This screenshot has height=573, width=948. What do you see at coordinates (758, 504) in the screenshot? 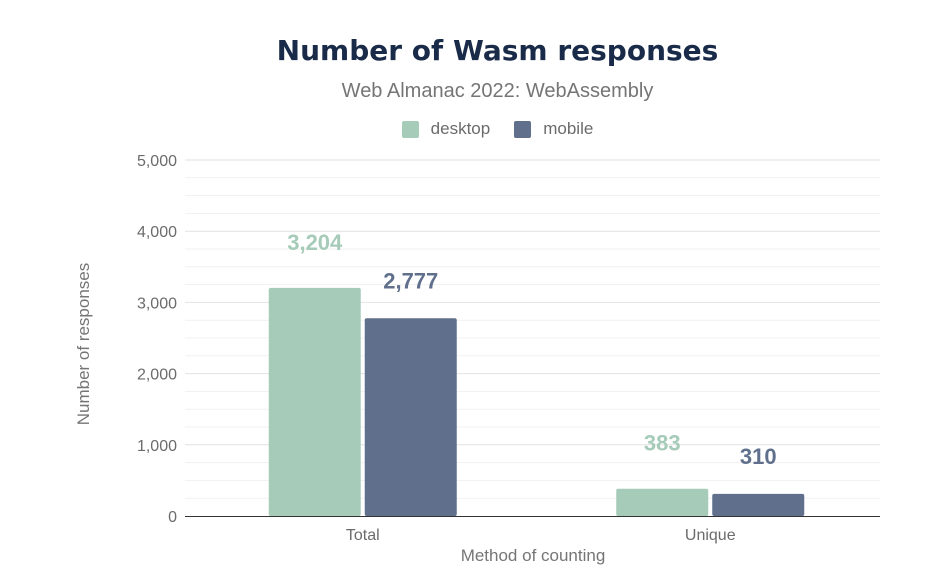
I see `bar-mobile-unique` at bounding box center [758, 504].